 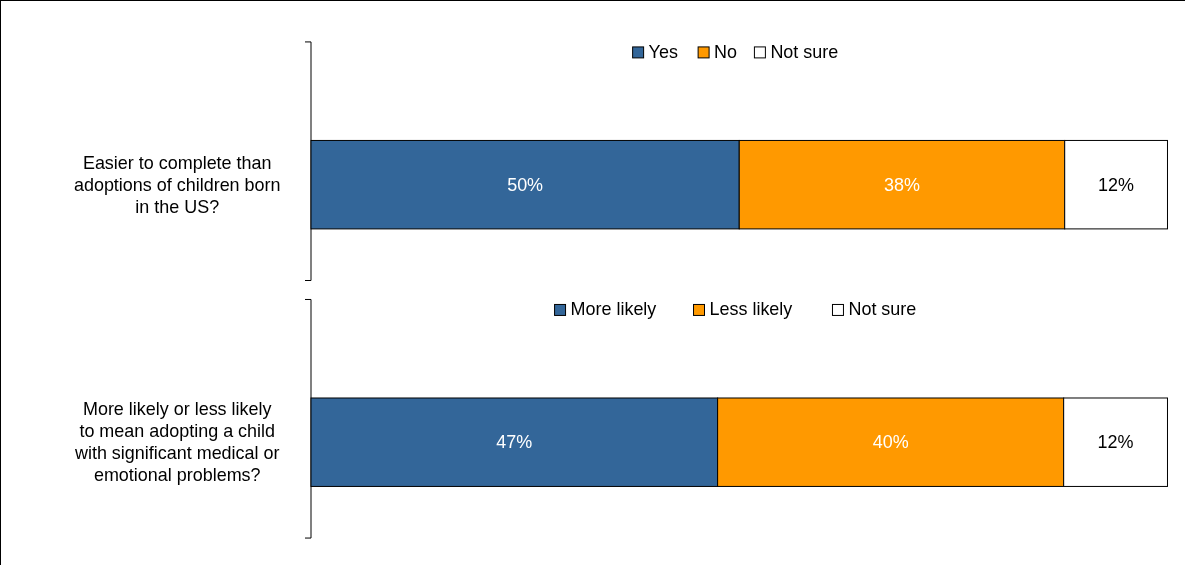 What do you see at coordinates (176, 442) in the screenshot?
I see `y-tick-label: More likely or less likely to mean adopting a child with significant medical or emotional problems?` at bounding box center [176, 442].